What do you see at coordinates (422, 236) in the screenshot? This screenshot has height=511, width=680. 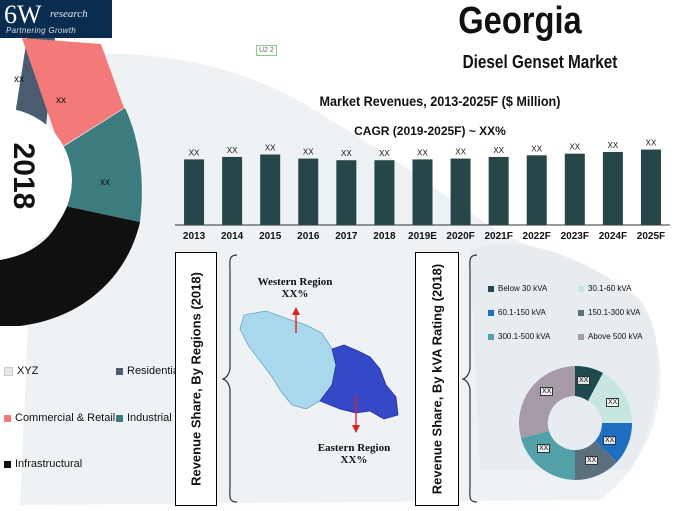 I see `x-tick-label-2019E: 2019E` at bounding box center [422, 236].